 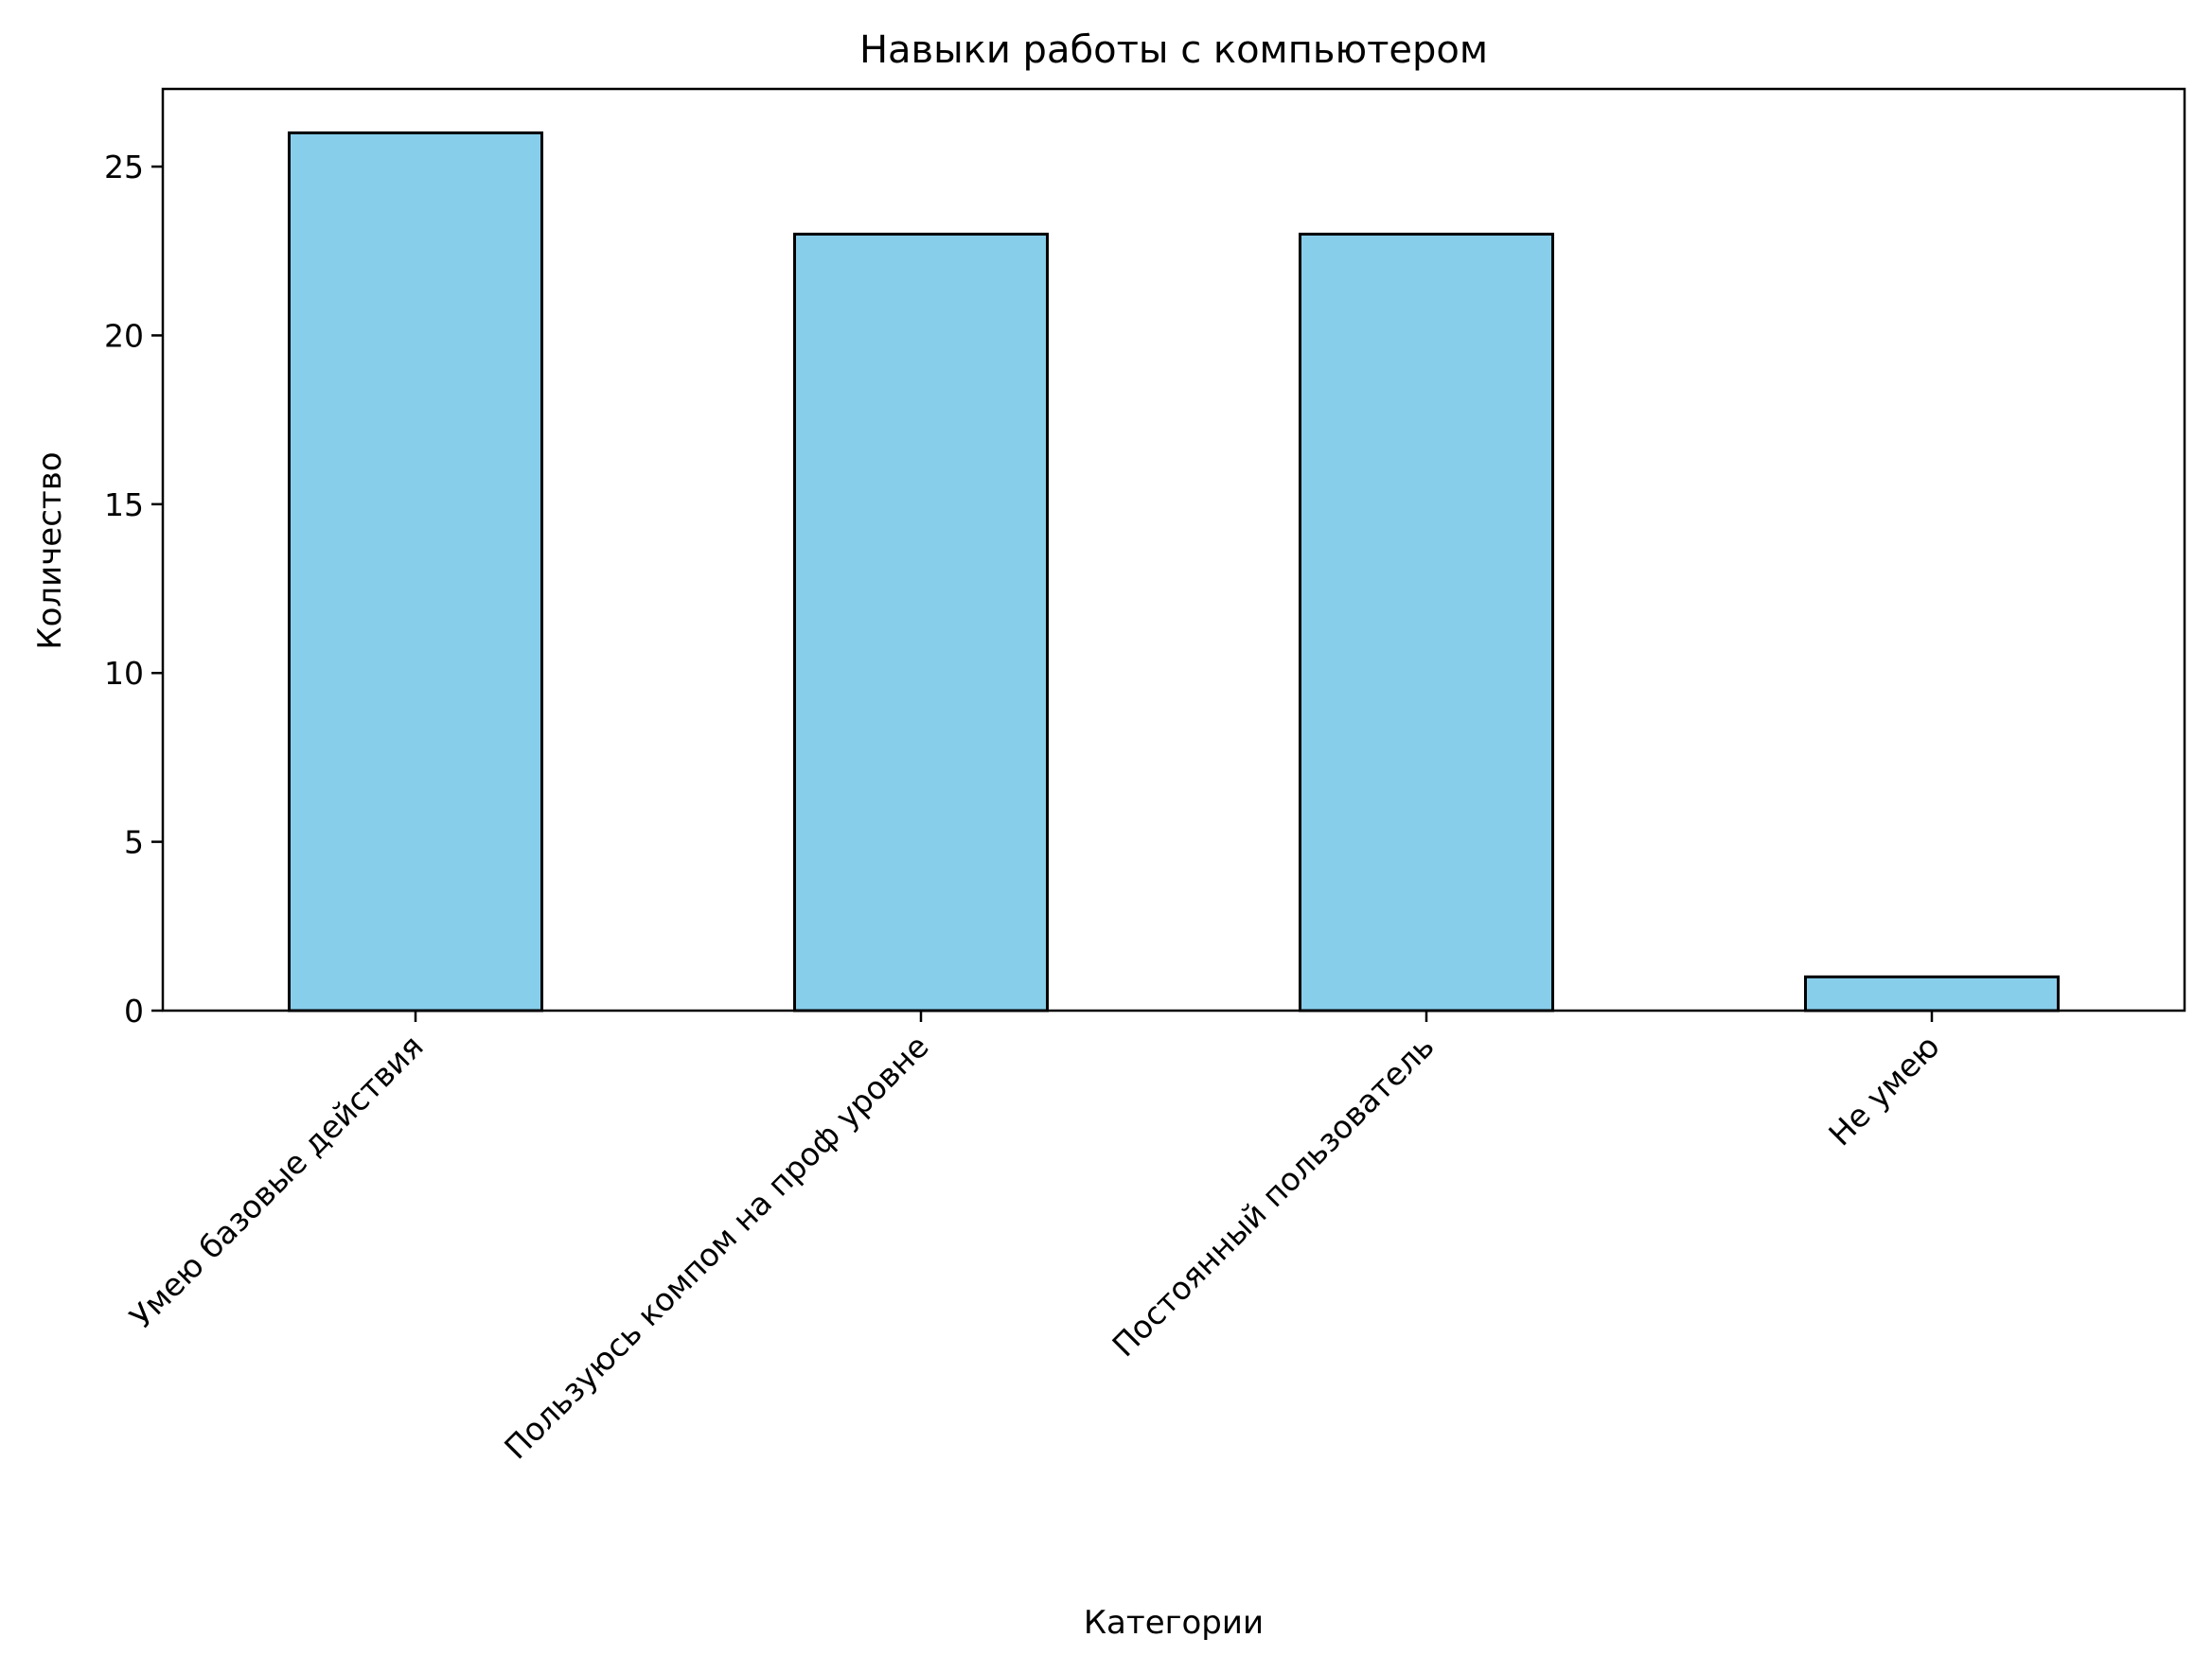 I want to click on x-axis-label: Категории, so click(x=1174, y=1623).